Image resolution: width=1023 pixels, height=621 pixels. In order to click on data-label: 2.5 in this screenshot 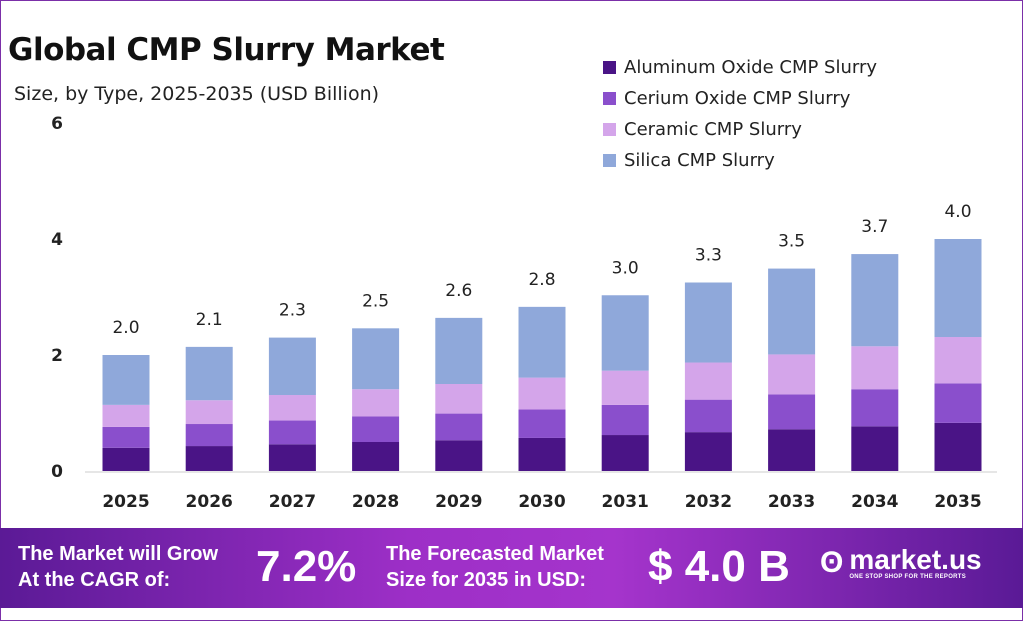, I will do `click(375, 301)`.